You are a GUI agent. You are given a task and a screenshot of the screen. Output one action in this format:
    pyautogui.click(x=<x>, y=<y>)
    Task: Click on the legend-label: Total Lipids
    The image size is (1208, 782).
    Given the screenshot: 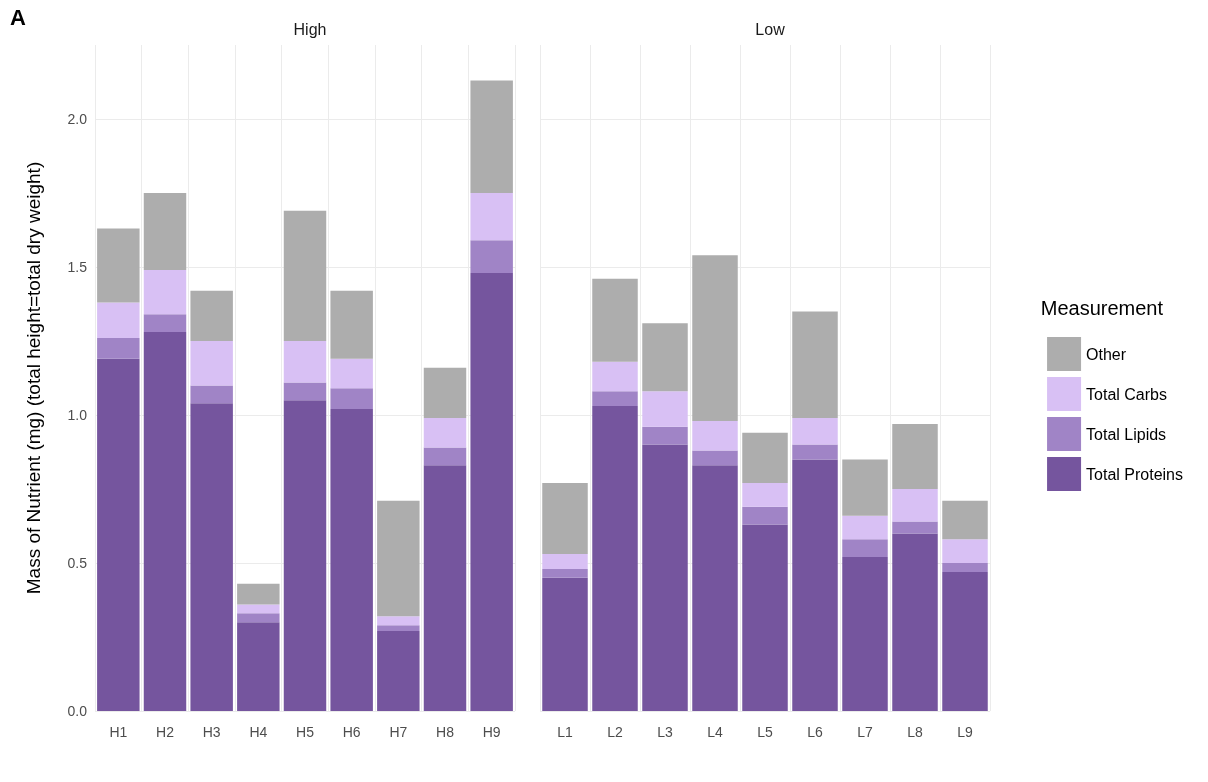 What is the action you would take?
    pyautogui.click(x=1126, y=434)
    